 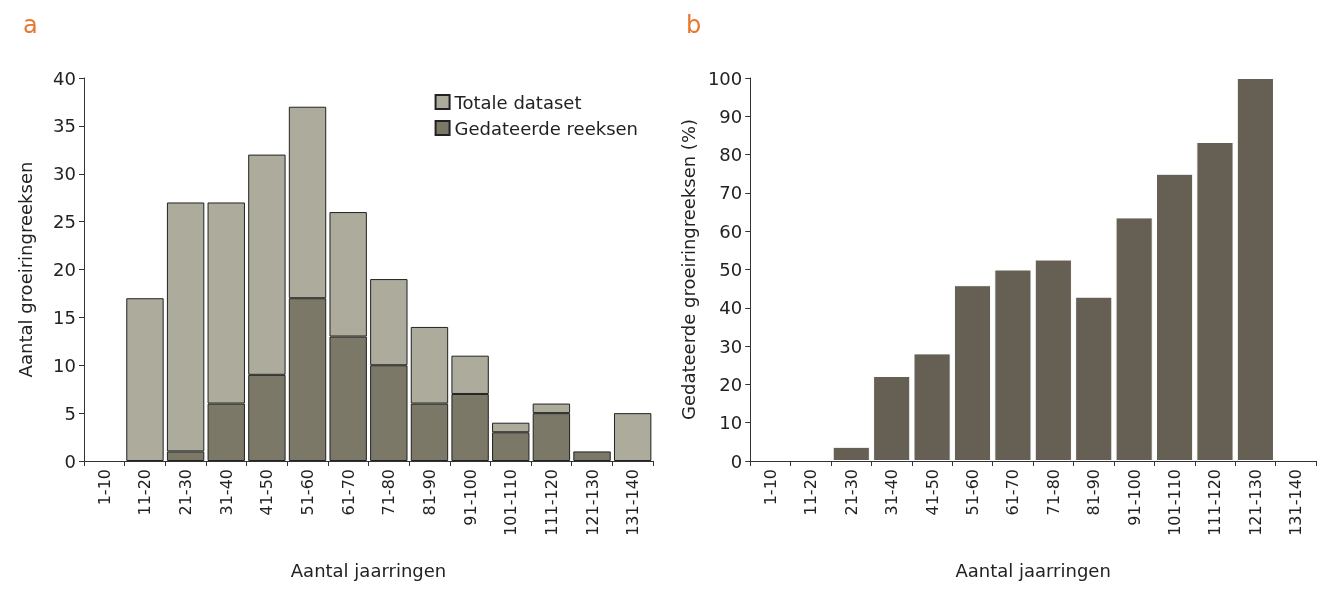 I want to click on y-tick-label: 35, so click(x=64, y=126).